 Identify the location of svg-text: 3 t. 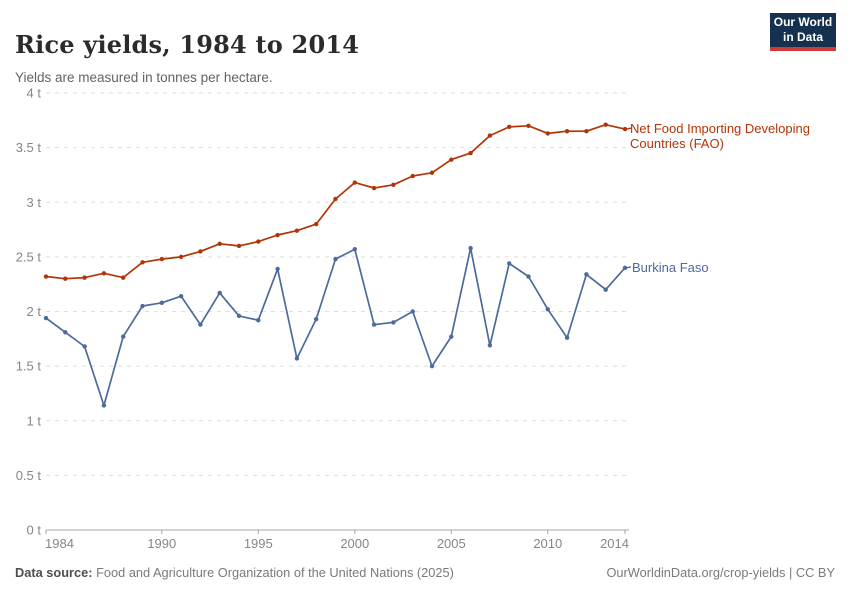
(34, 202).